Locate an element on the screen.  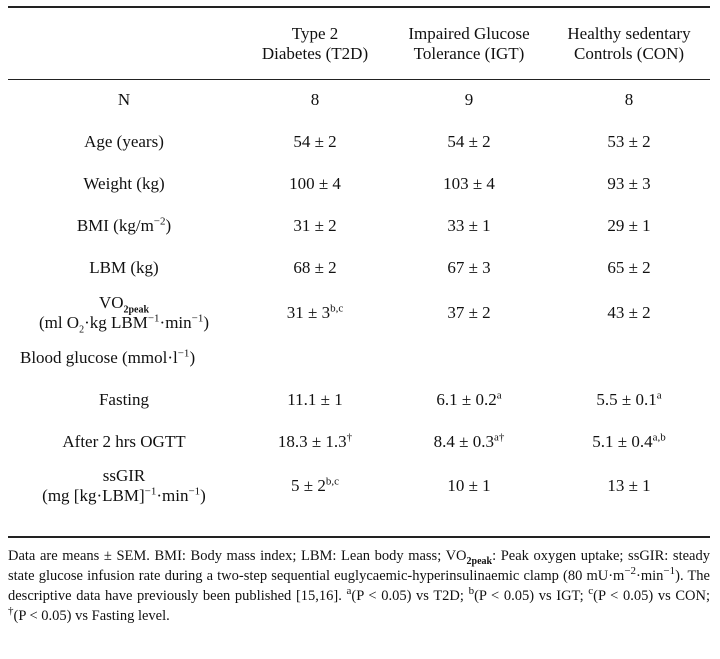
table-row: Age (years) 54 ± 2 54 ± 2 53 ± 2 is located at coordinates (359, 142).